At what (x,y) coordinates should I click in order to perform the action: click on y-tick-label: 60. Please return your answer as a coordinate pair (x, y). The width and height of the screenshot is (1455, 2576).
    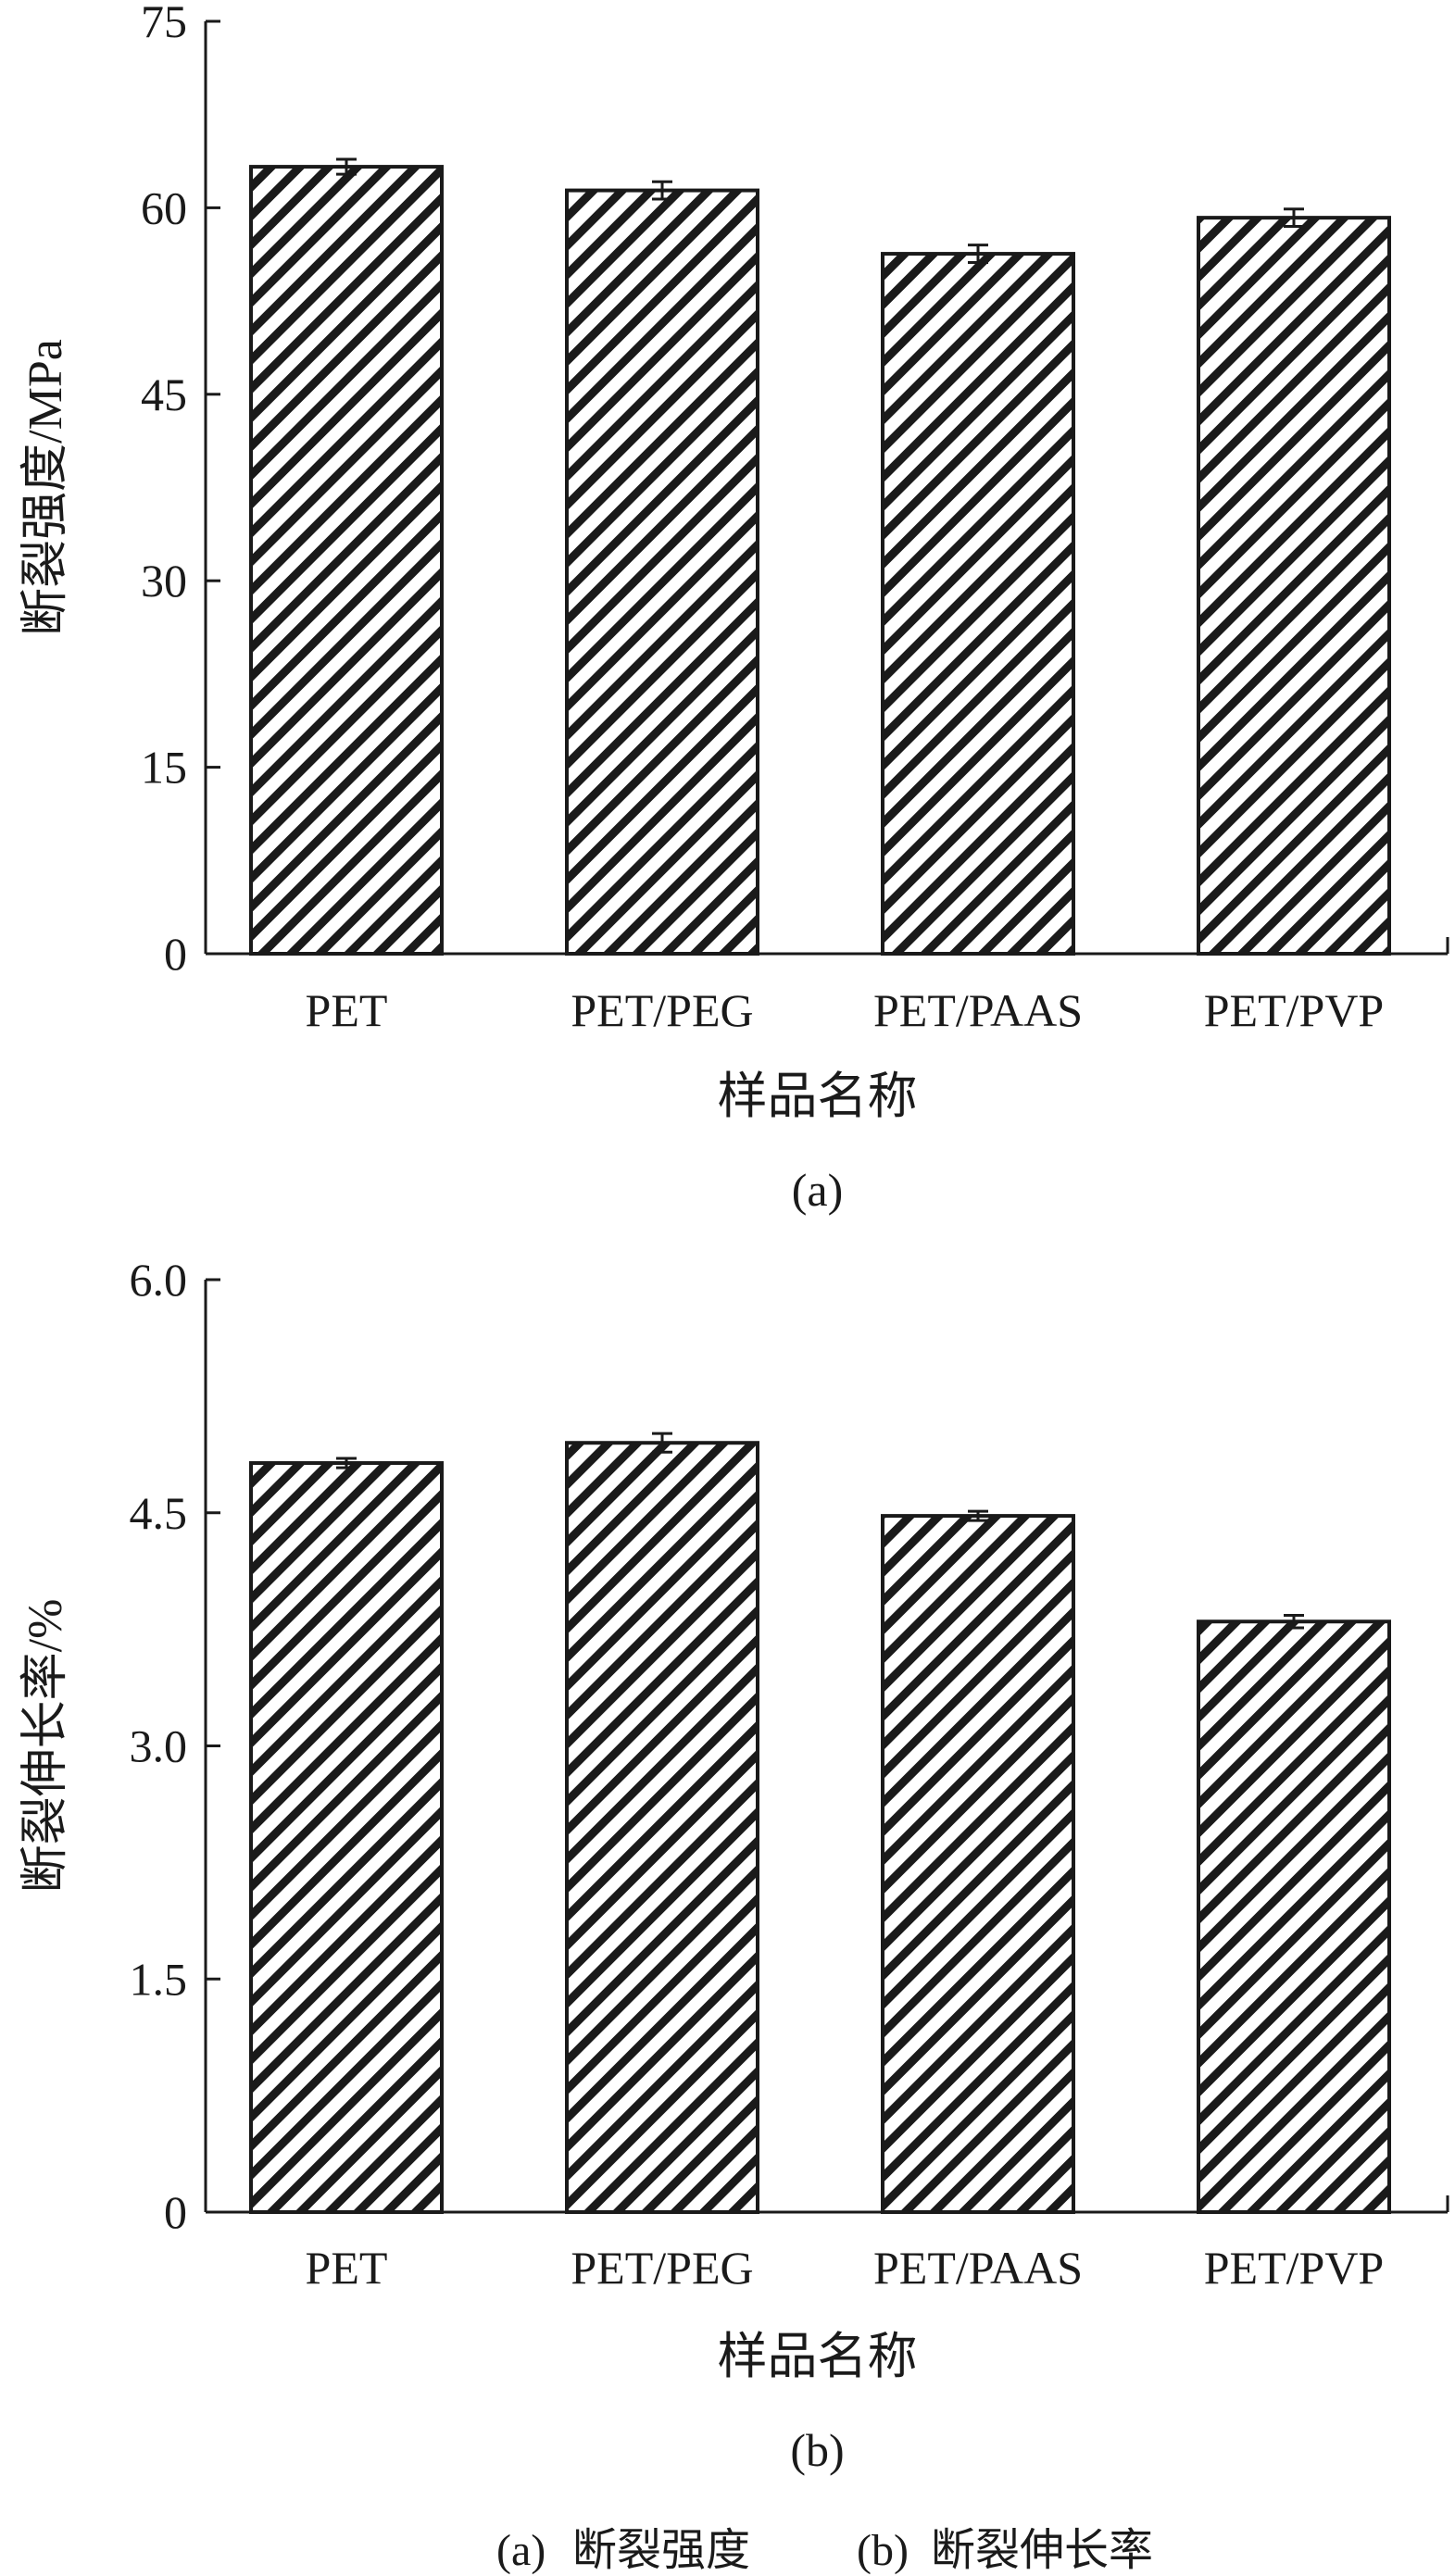
    Looking at the image, I should click on (164, 207).